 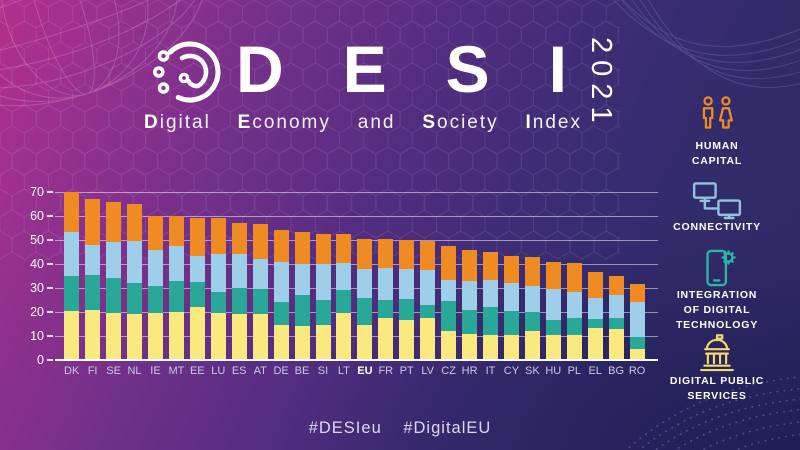 What do you see at coordinates (197, 295) in the screenshot?
I see `bar-EE-segment-integration-of-digital-technology` at bounding box center [197, 295].